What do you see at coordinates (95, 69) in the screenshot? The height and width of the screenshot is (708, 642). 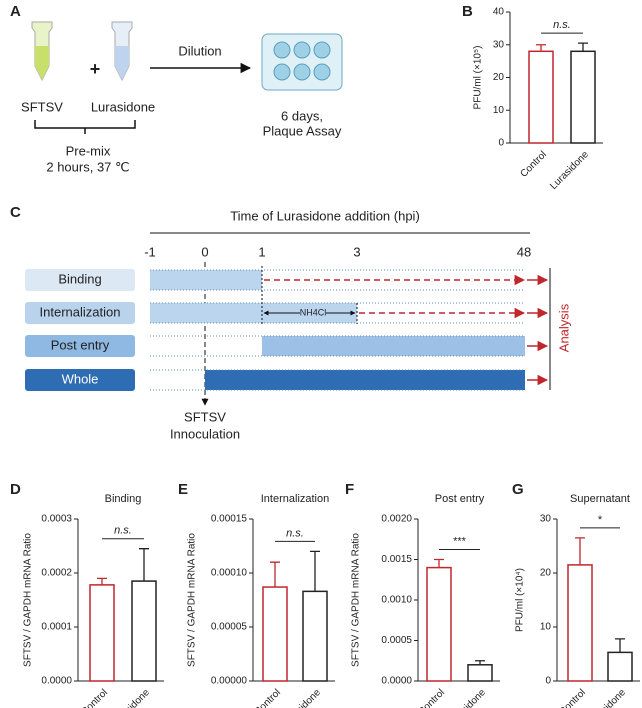 I see `label: +` at bounding box center [95, 69].